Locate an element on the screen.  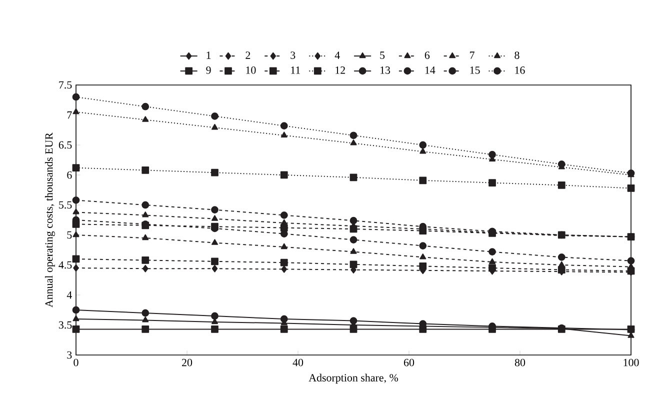
x-tick-label: 40 is located at coordinates (298, 362).